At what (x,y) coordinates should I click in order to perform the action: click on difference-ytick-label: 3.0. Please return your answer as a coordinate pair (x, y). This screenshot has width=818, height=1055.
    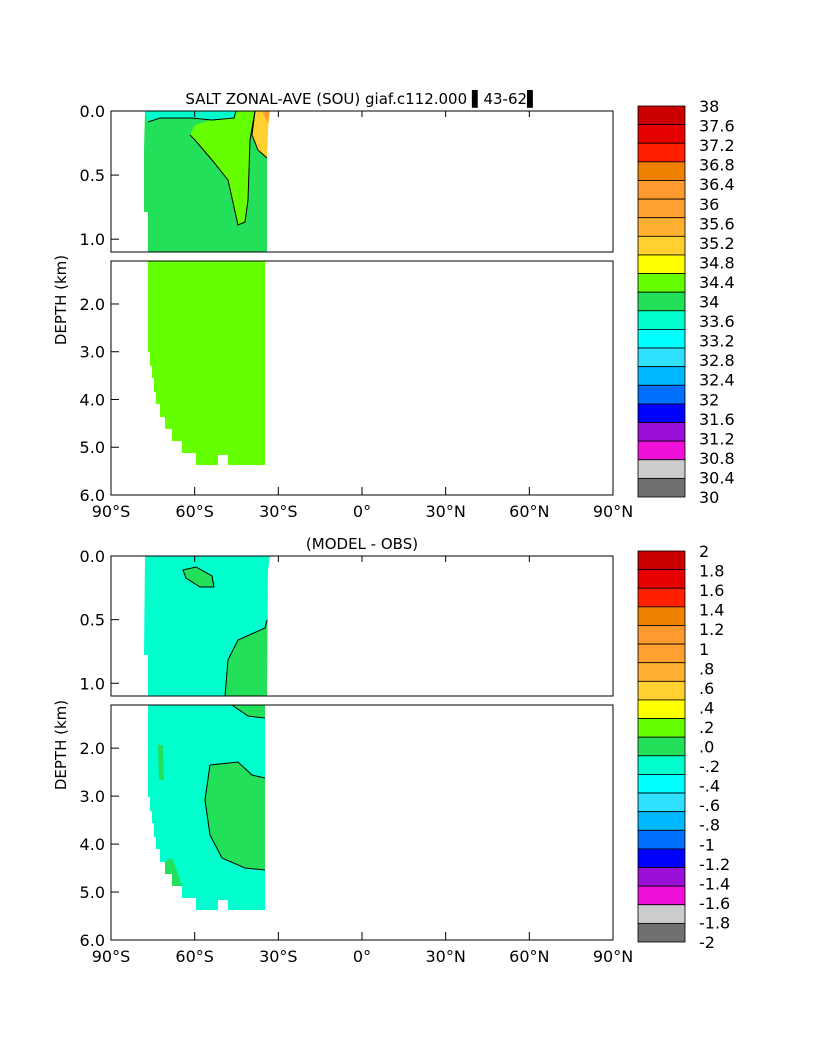
    Looking at the image, I should click on (92, 796).